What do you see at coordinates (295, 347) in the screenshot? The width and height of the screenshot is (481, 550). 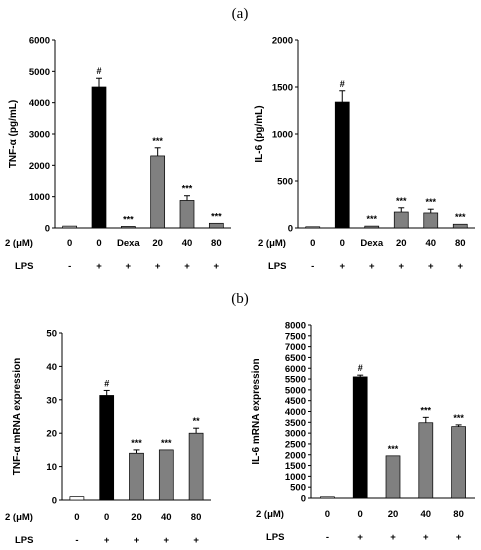 I see `y-tick-label: 7000` at bounding box center [295, 347].